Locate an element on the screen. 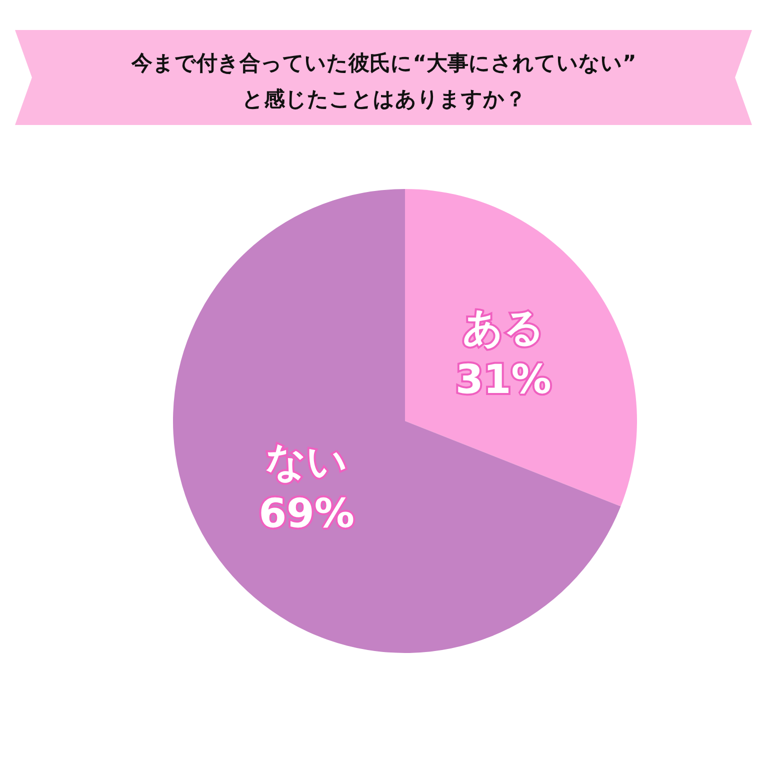  chart-title: 今まで付き合っていた彼氏に“大事にされていない” と感じたことはありますか？ is located at coordinates (383, 81).